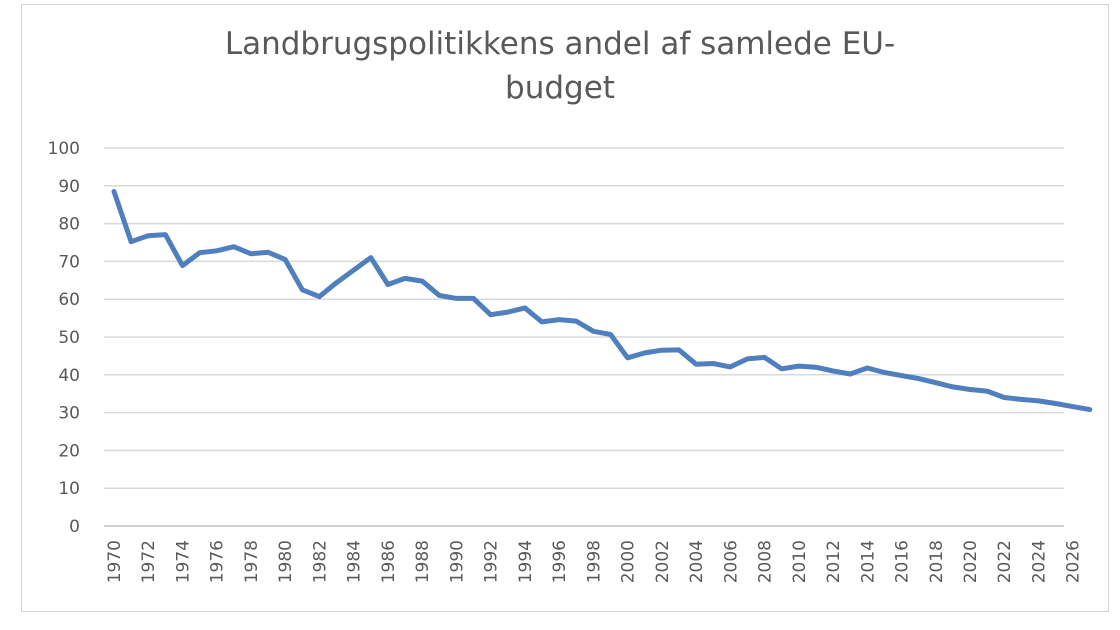 This screenshot has width=1120, height=630. What do you see at coordinates (69, 262) in the screenshot?
I see `y-tick-label: 70` at bounding box center [69, 262].